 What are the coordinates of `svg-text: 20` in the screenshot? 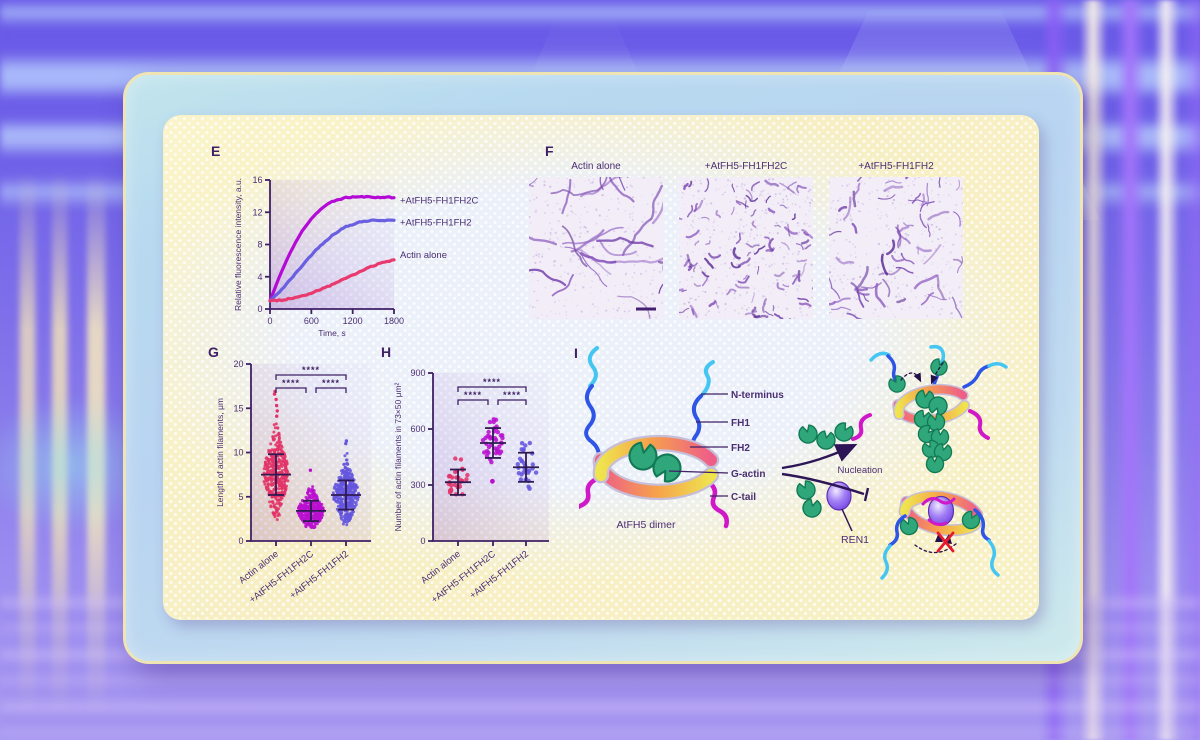 It's located at (238, 364).